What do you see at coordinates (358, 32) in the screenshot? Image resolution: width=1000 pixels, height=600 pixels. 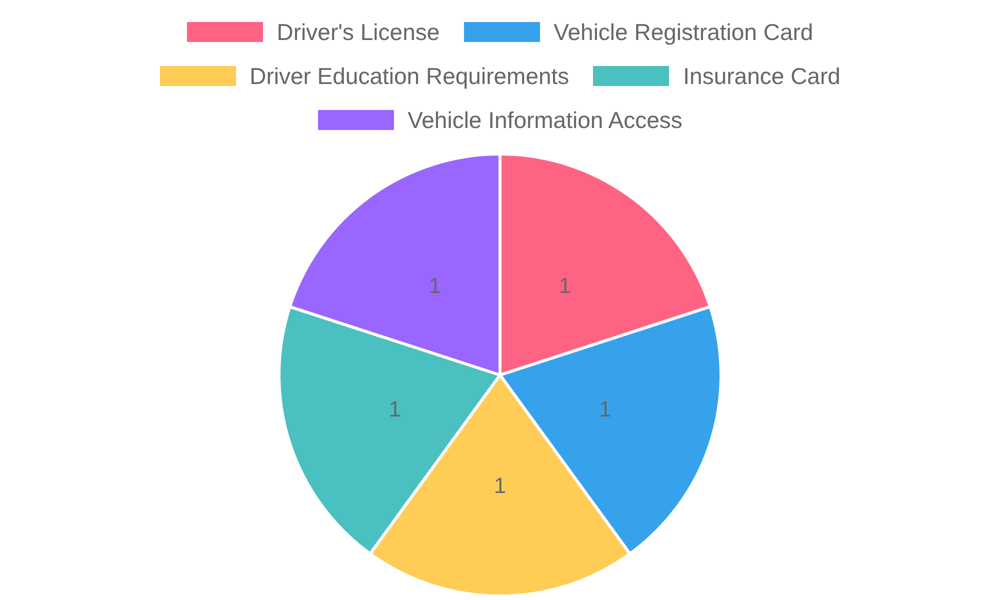 I see `legend-label: Driver's License` at bounding box center [358, 32].